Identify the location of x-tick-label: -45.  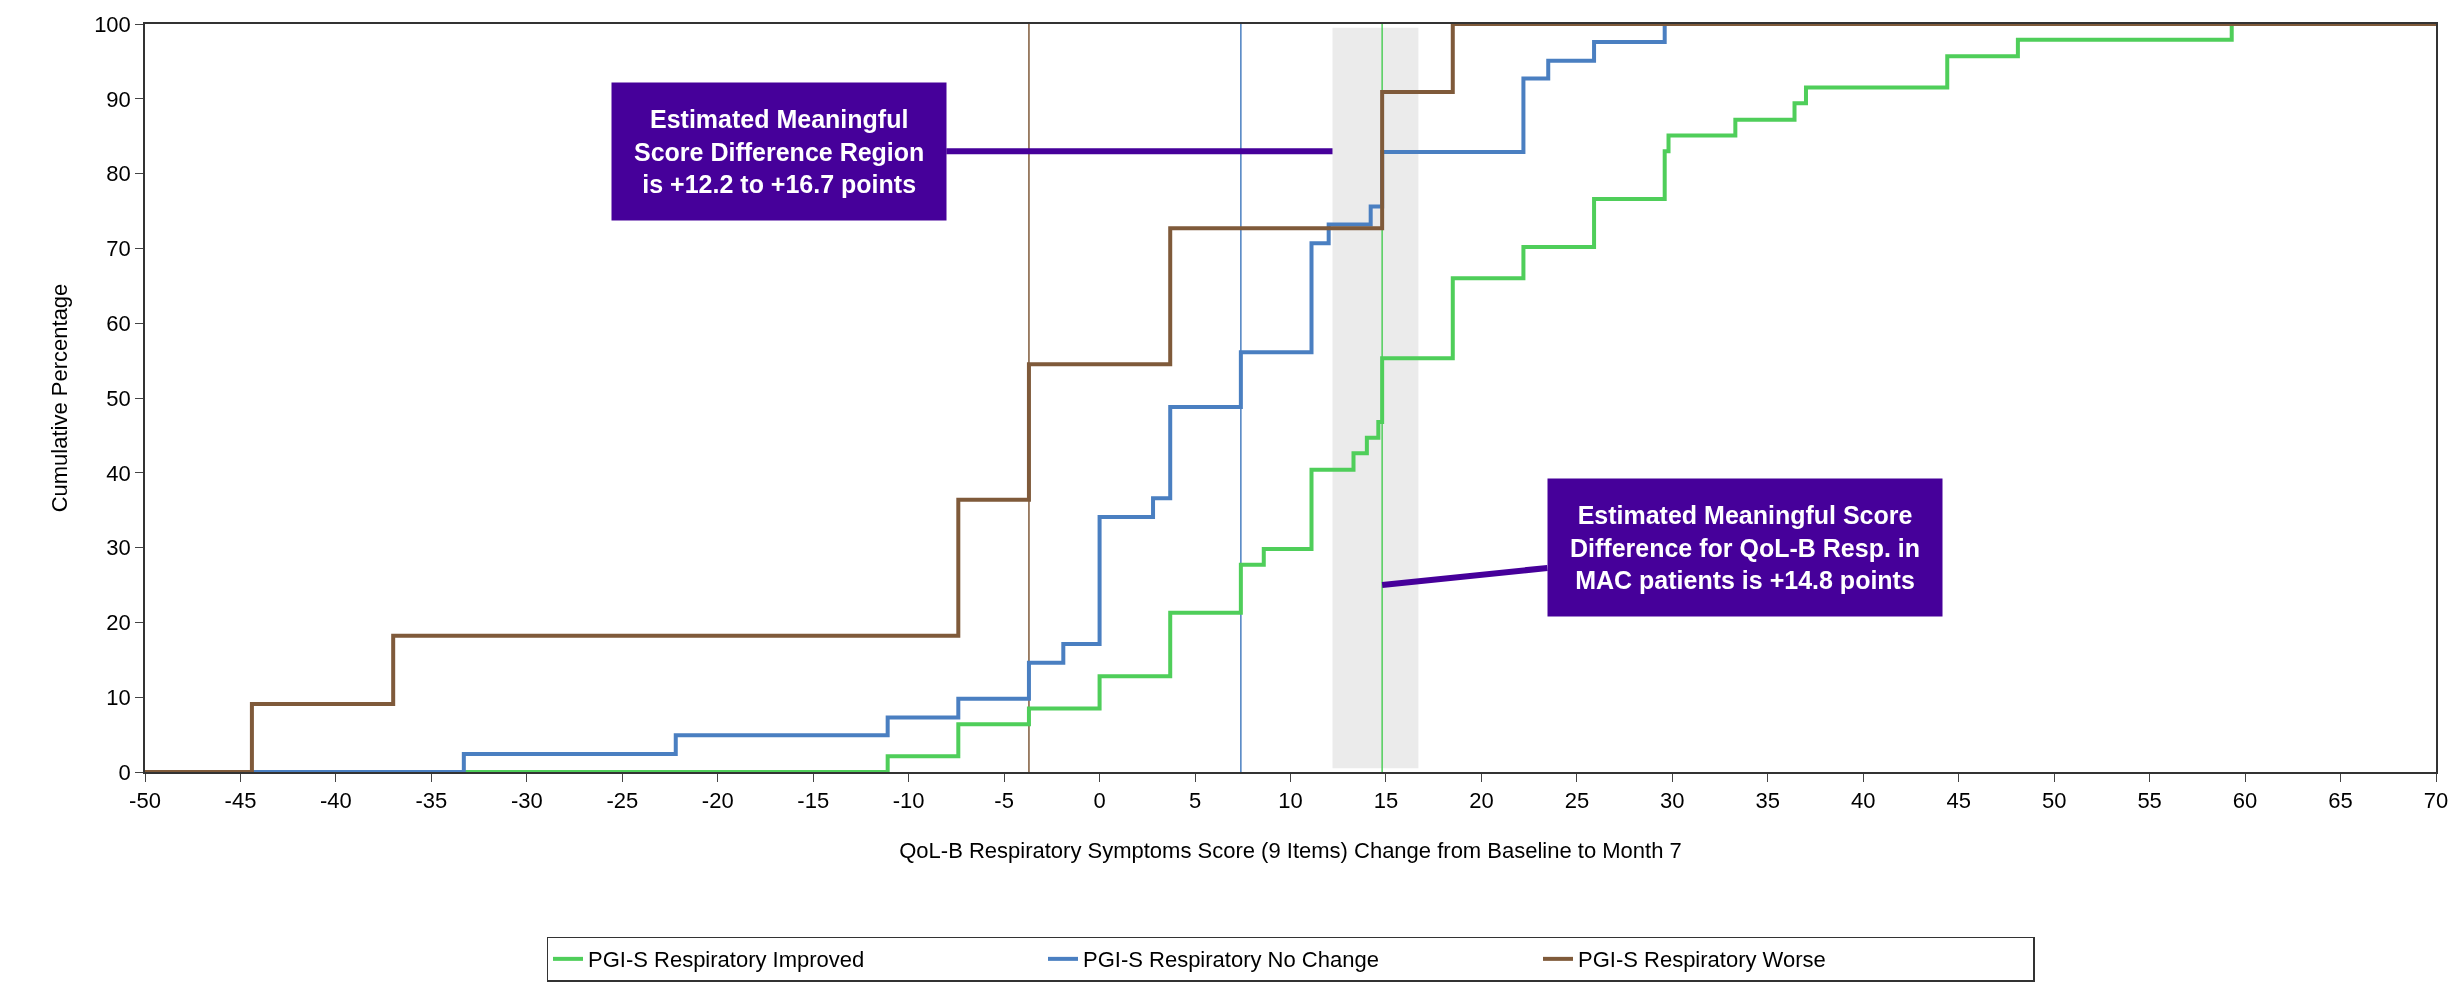
(240, 801).